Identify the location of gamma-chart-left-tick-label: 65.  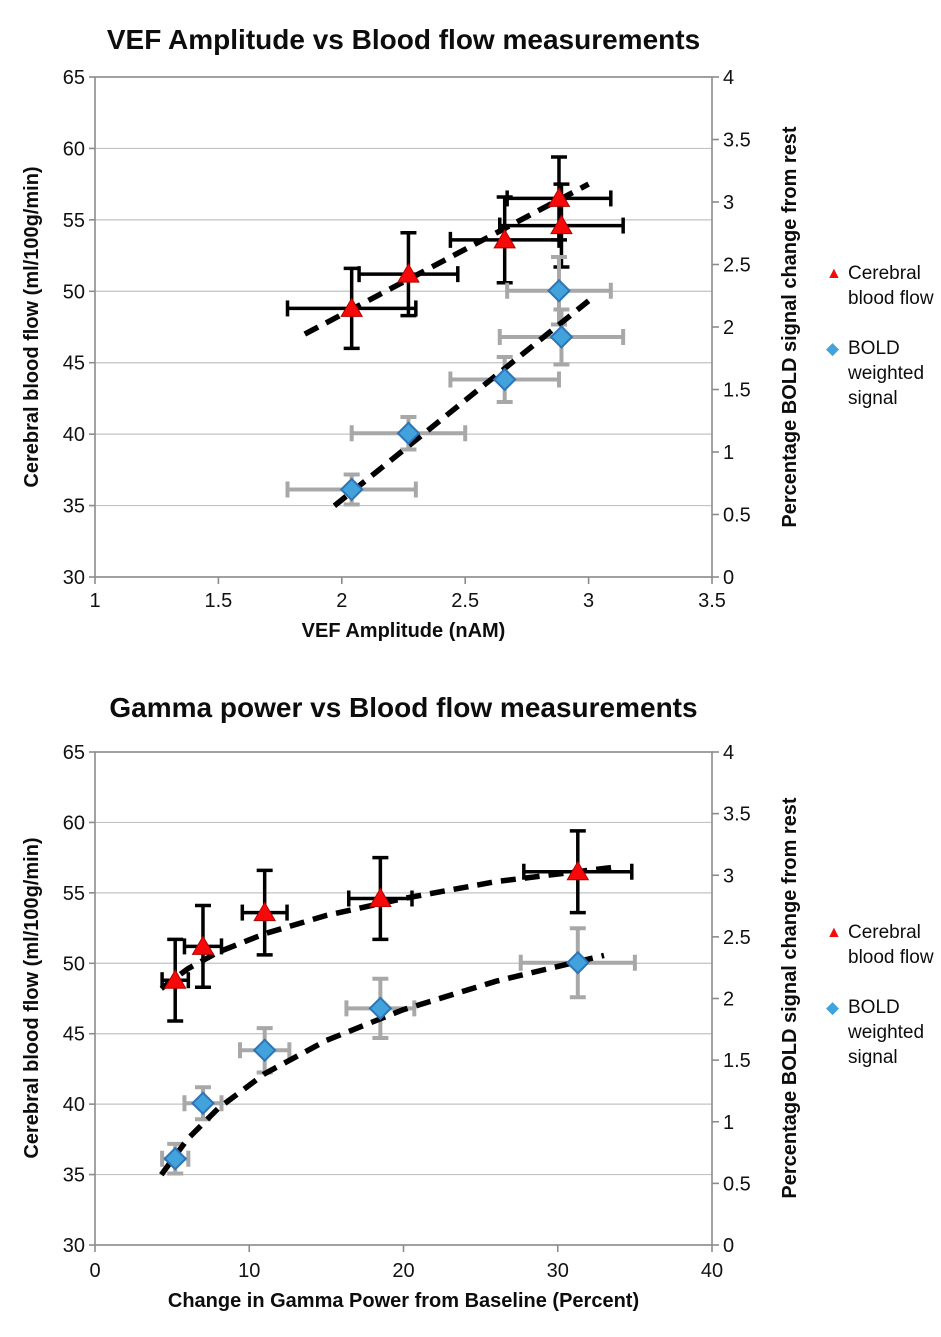
(74, 753).